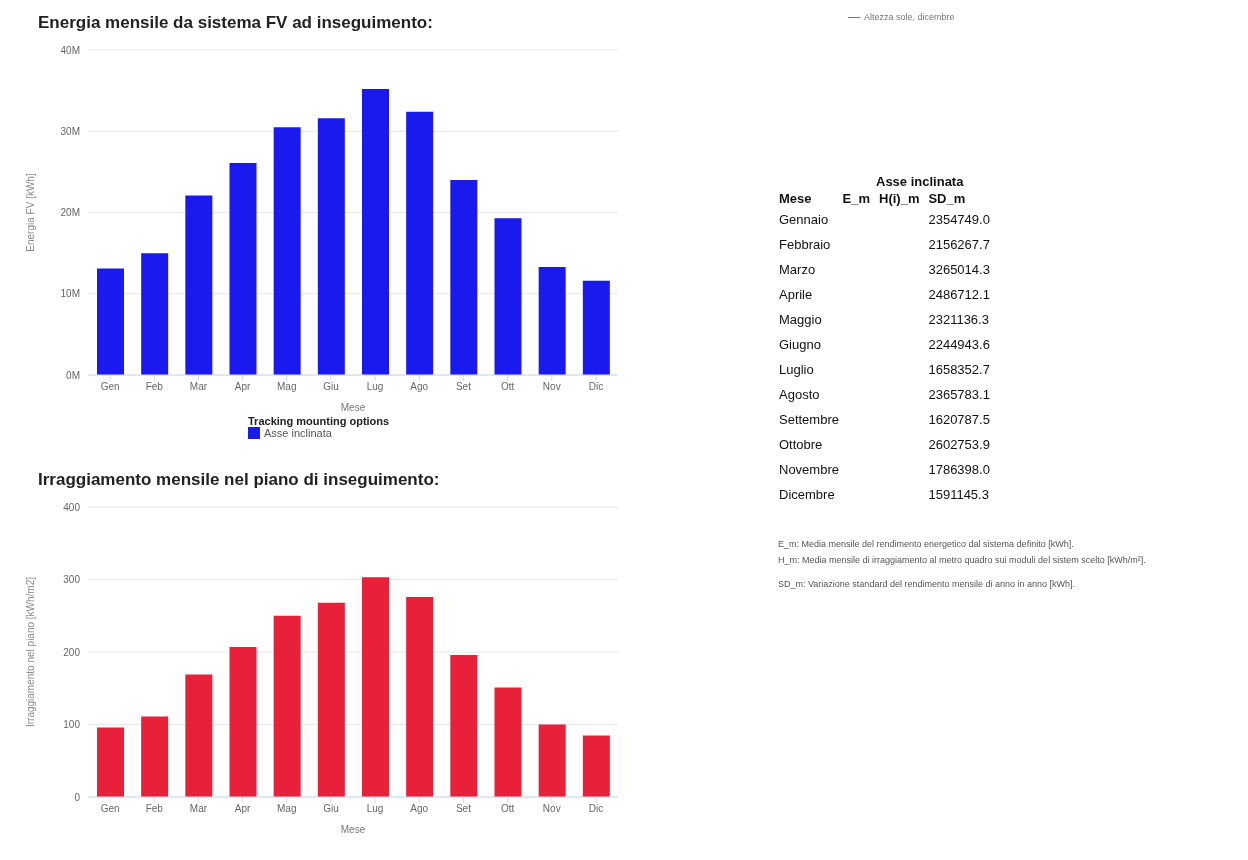 The width and height of the screenshot is (1248, 860). Describe the element at coordinates (800, 345) in the screenshot. I see `category-label: Giugno` at that location.